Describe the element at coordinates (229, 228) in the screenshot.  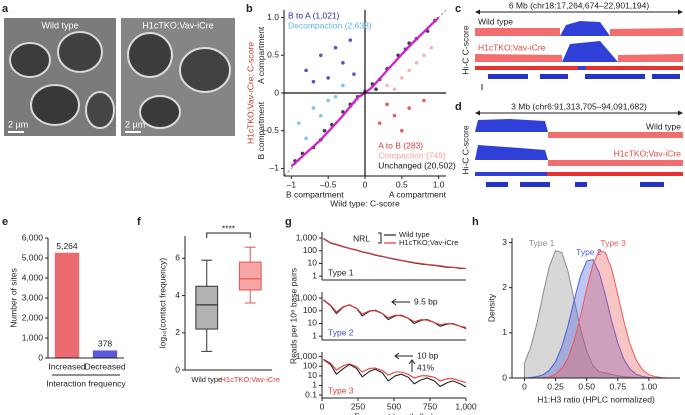
I see `significance-label: ****` at that location.